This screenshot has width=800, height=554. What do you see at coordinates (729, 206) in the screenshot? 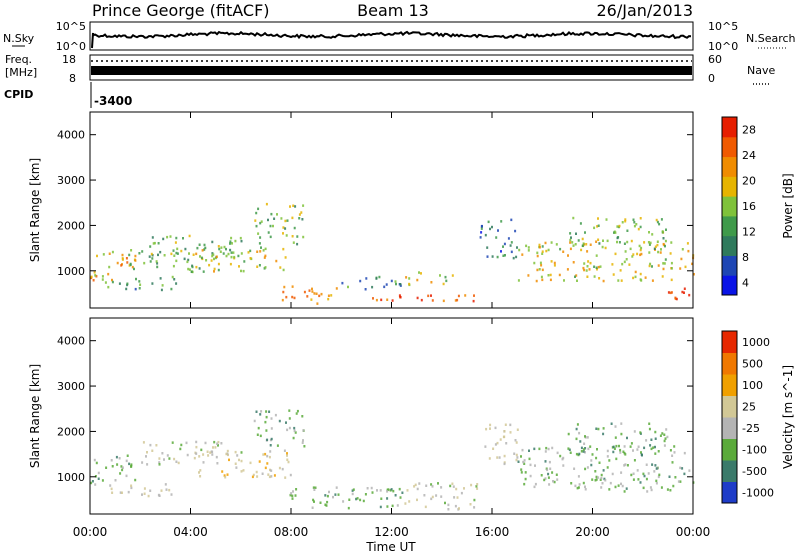
I see `power-colorbar-swatches` at bounding box center [729, 206].